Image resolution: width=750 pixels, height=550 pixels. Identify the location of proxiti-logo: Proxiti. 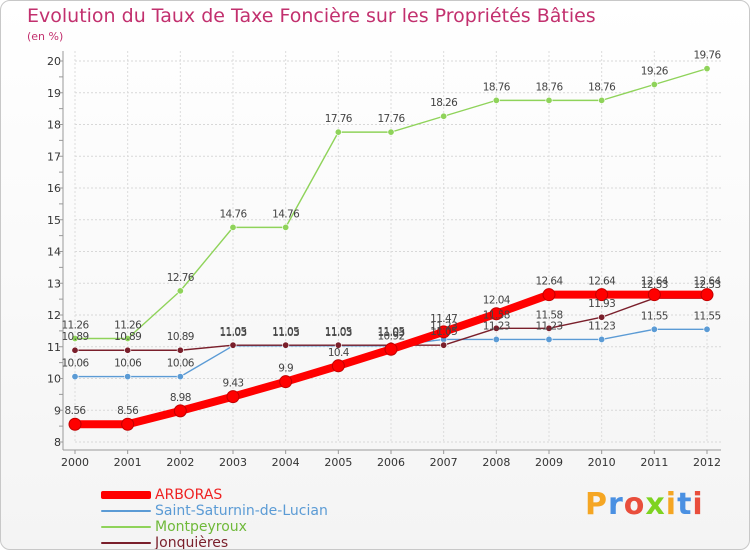
(644, 504).